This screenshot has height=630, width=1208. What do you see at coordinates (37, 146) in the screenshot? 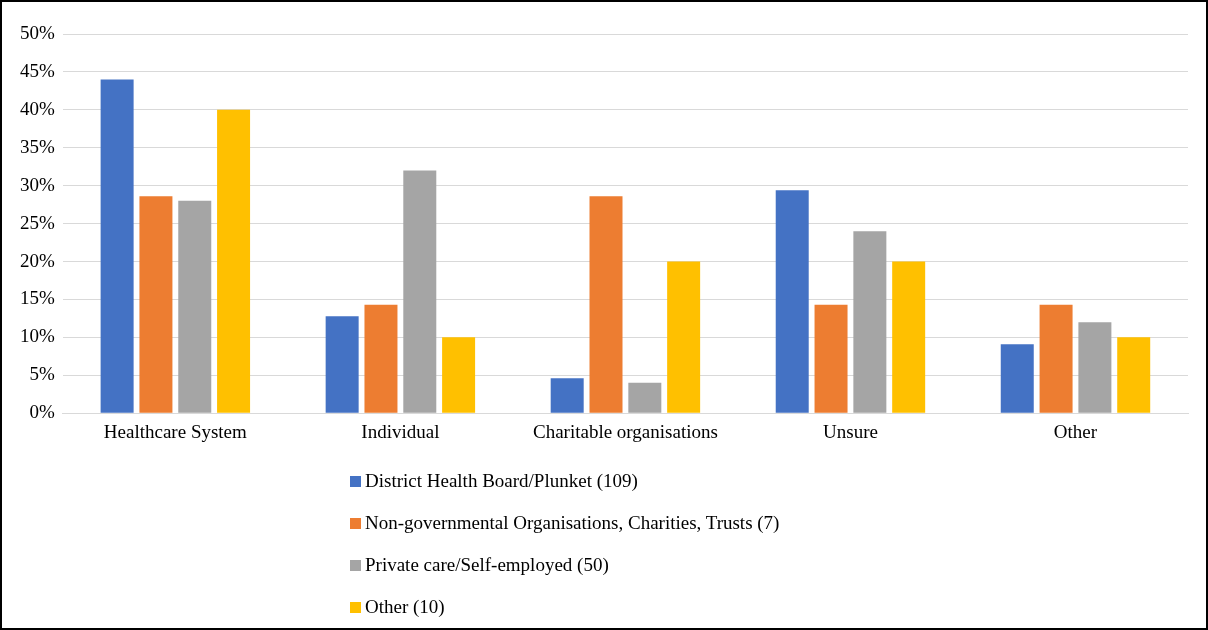
I see `y-tick-label: 35%` at bounding box center [37, 146].